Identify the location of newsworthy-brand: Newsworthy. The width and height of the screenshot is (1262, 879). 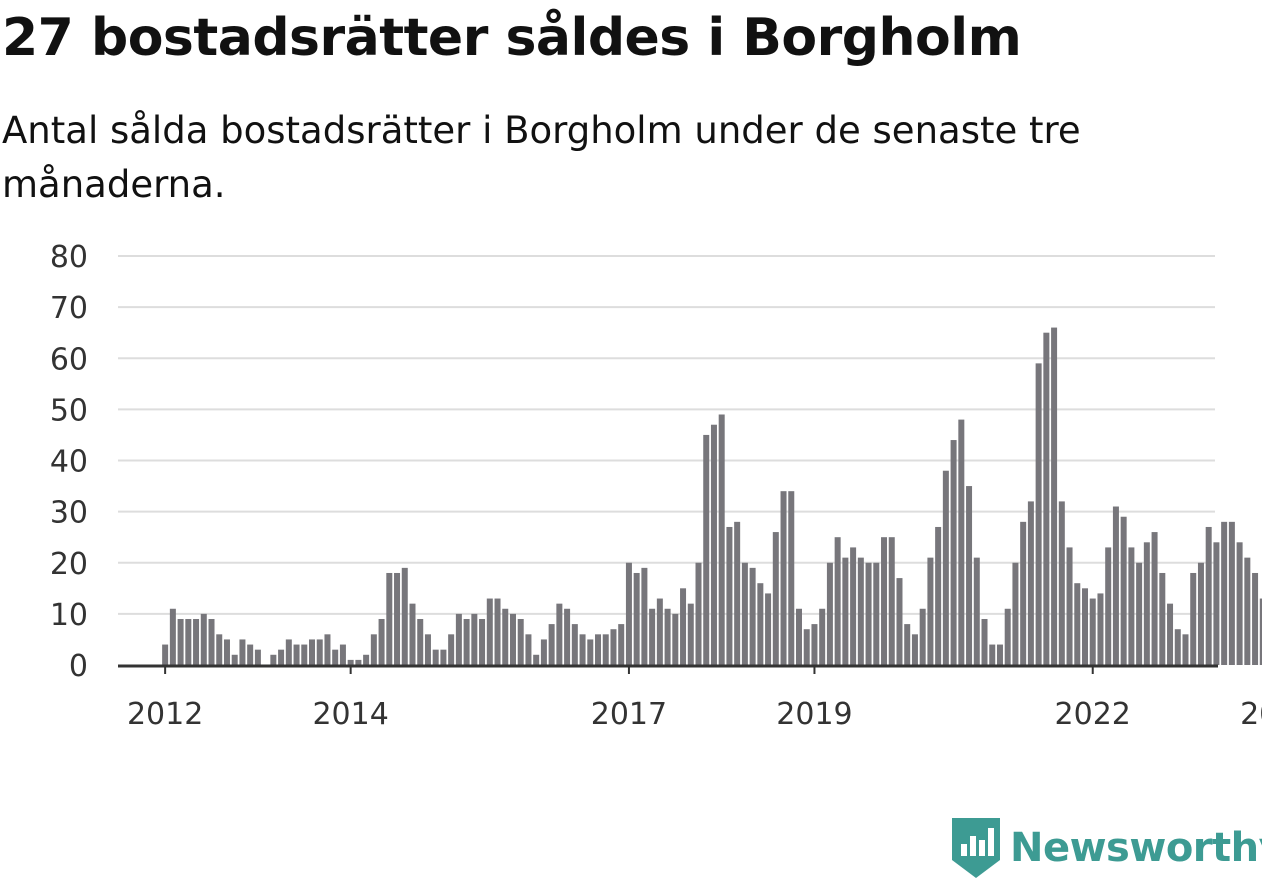
(1107, 848).